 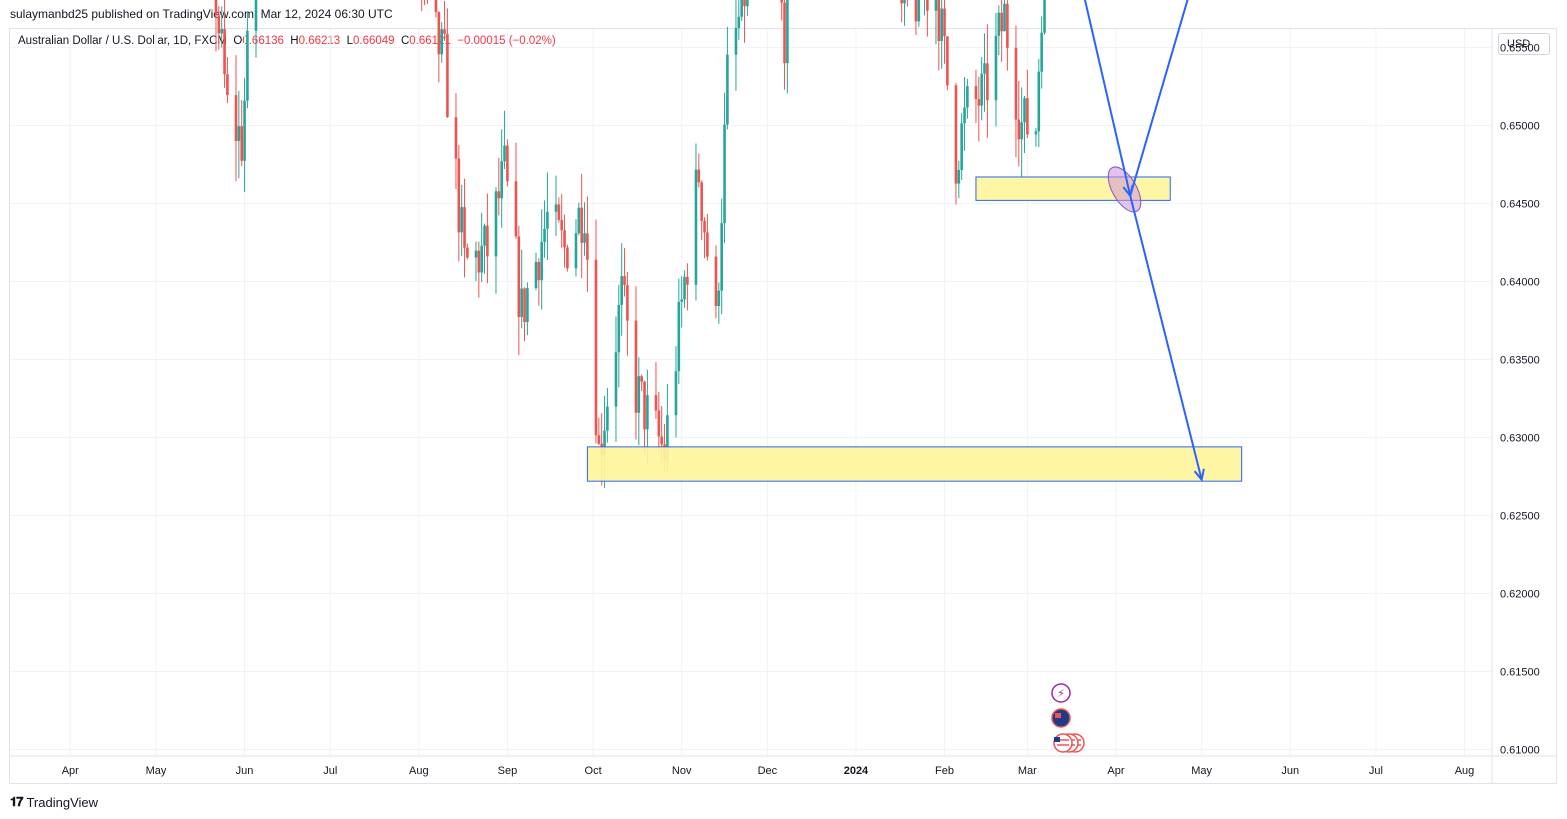 I want to click on legend-open-label: O, so click(x=238, y=41).